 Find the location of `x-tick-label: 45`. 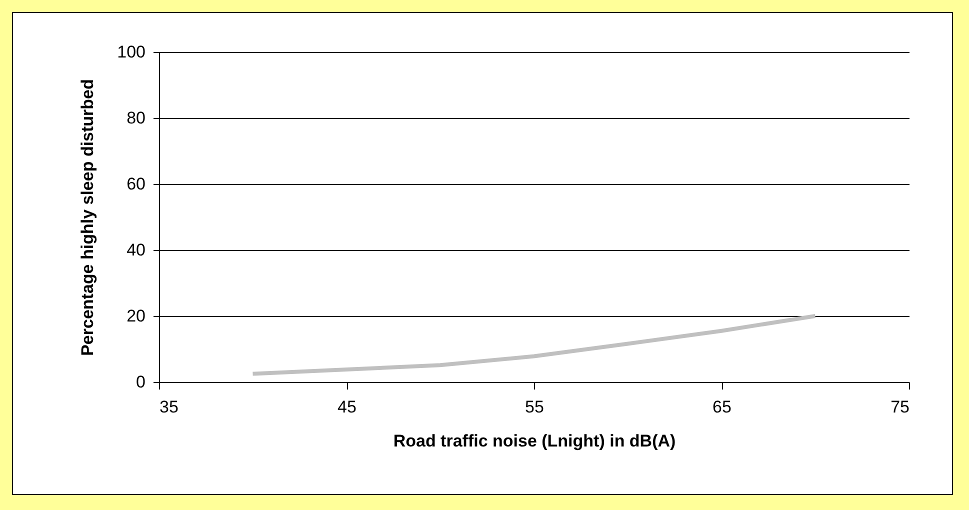

x-tick-label: 45 is located at coordinates (347, 407).